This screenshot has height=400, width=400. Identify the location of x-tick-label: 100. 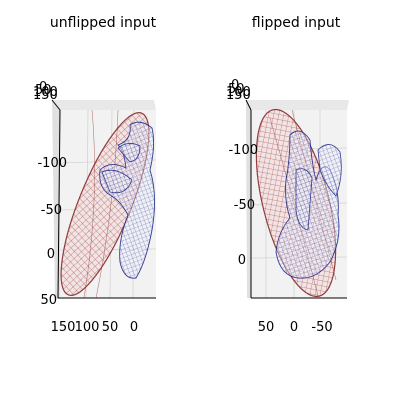
(87, 327).